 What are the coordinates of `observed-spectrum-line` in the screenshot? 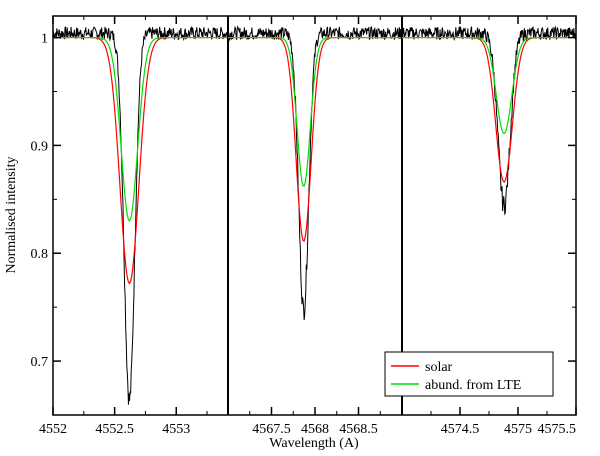 It's located at (489, 120).